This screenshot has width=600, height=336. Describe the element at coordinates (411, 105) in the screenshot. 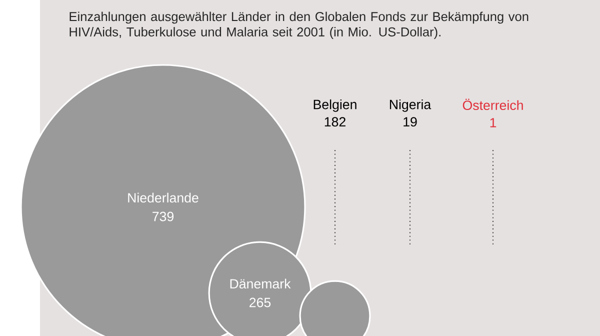

I see `category-label: Nigeria` at that location.